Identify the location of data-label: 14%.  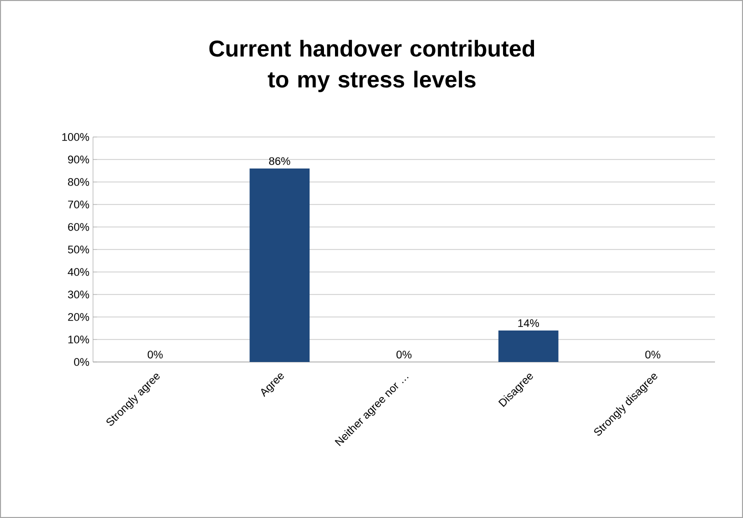
(528, 323).